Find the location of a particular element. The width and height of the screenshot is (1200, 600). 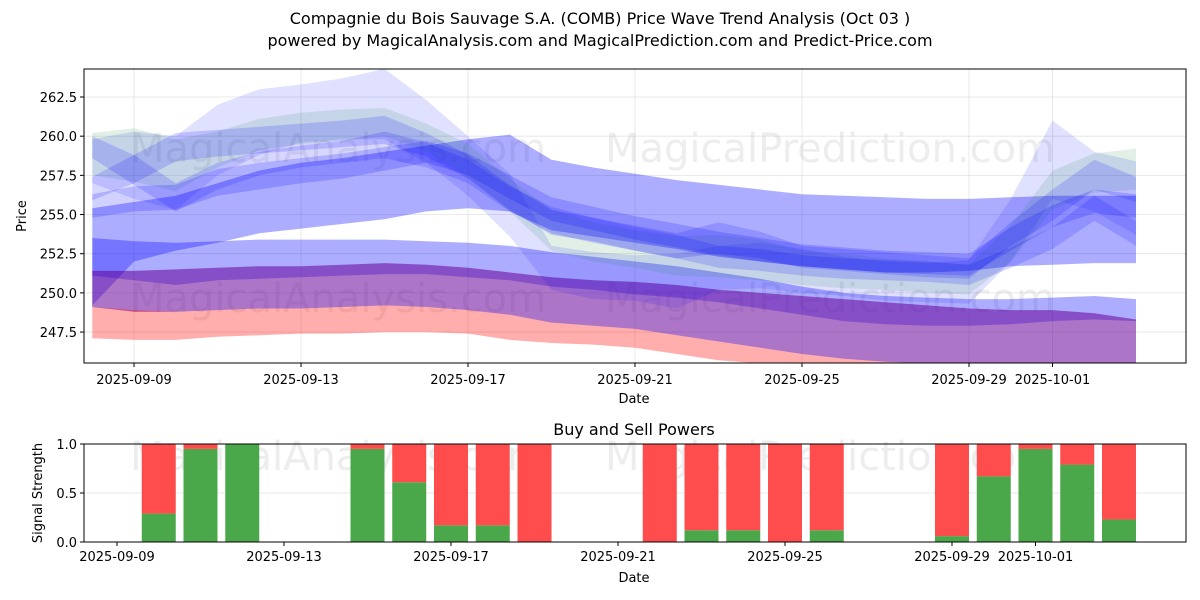

signal-y-axis-label: Signal Strength is located at coordinates (38, 493).